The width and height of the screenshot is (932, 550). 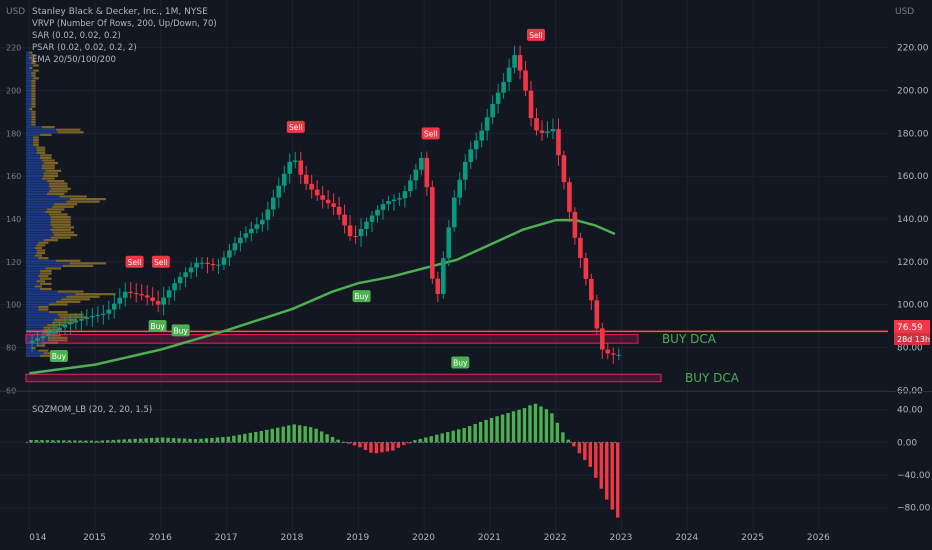 I want to click on indicator-ema: EMA 20/50/100/200, so click(x=74, y=60).